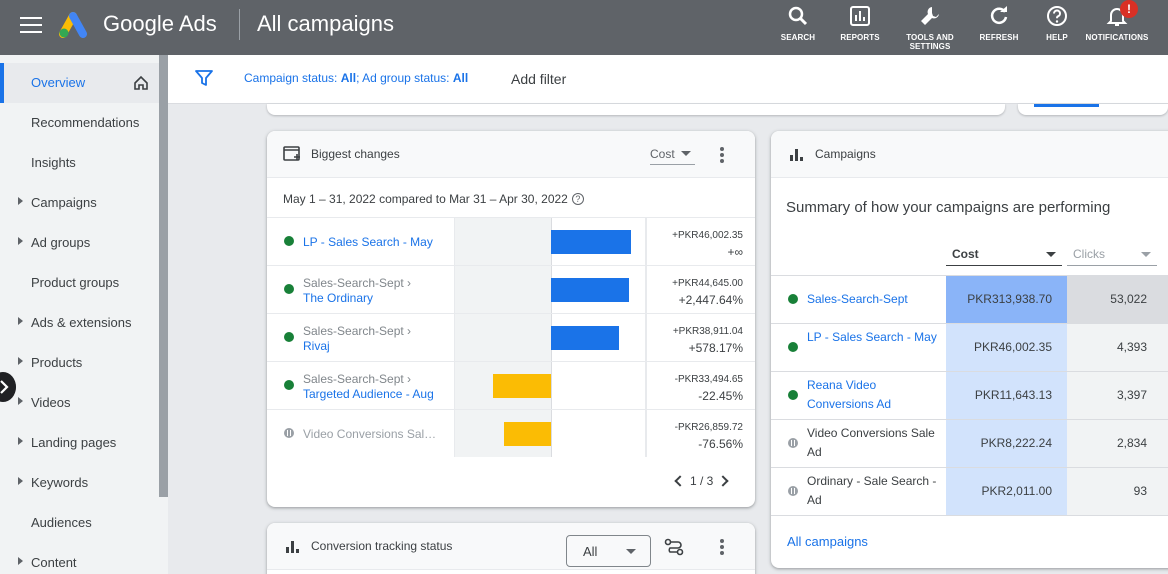 This screenshot has height=574, width=1168. I want to click on sidebar-item-content: Content, so click(79, 558).